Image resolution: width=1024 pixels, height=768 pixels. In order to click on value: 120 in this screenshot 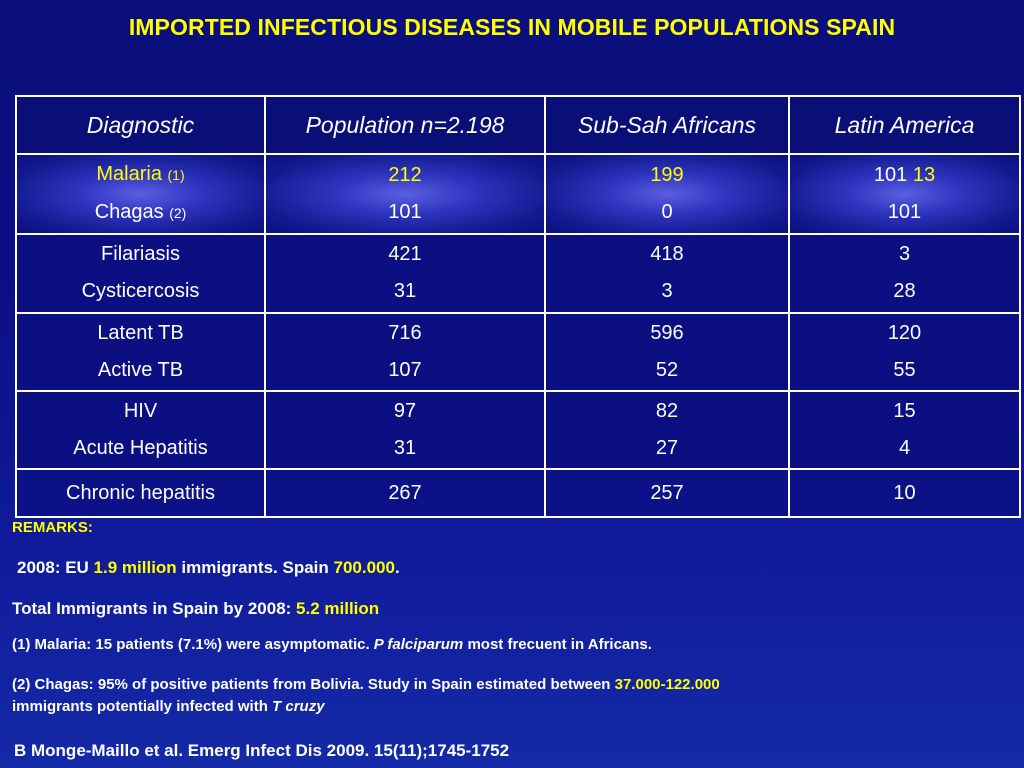, I will do `click(904, 332)`.